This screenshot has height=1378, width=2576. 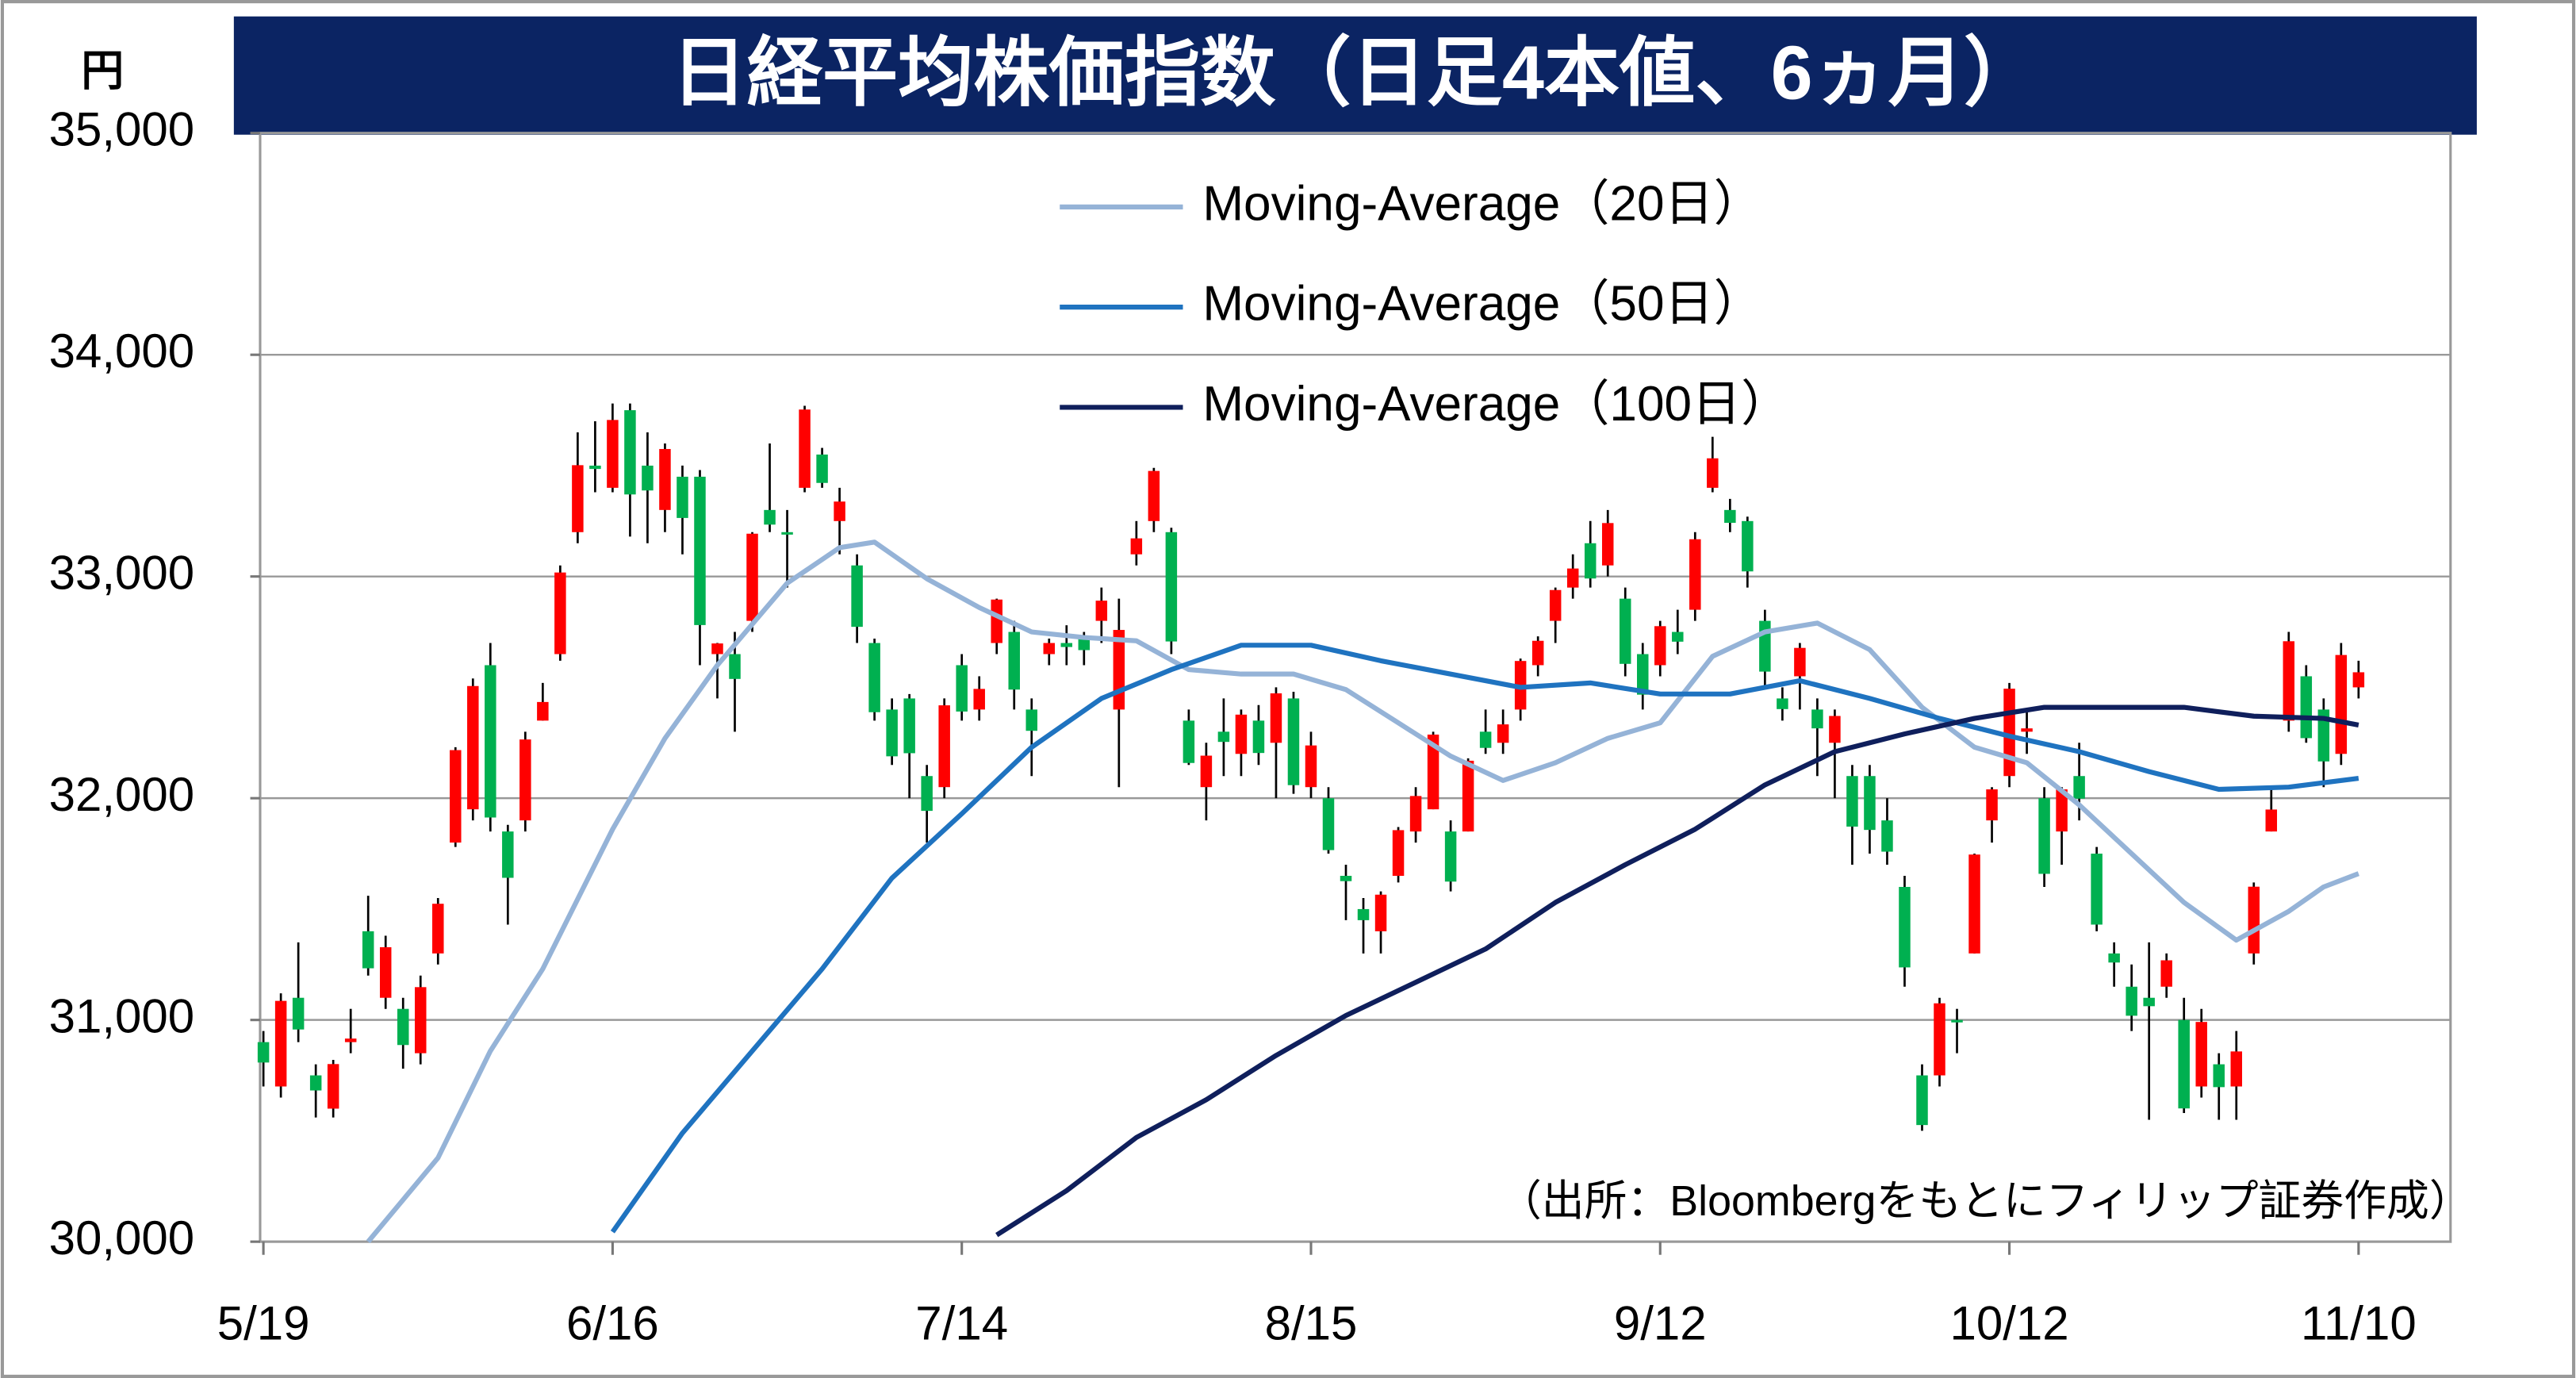 I want to click on y-tick-label: 34,000, so click(x=122, y=351).